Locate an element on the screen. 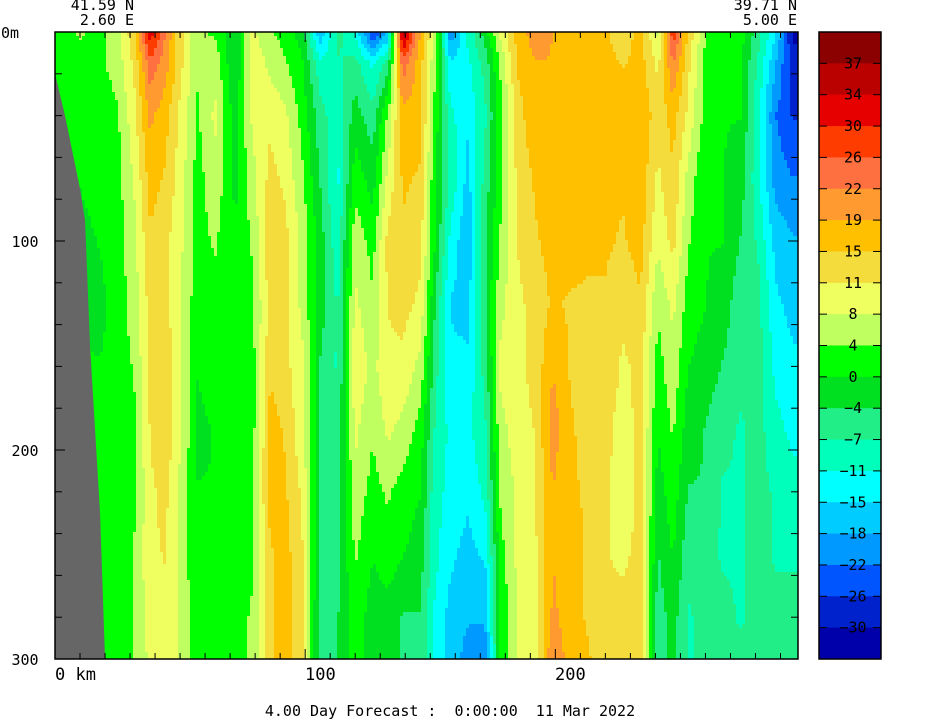  left-corner-lon: 2.60 E is located at coordinates (107, 20).